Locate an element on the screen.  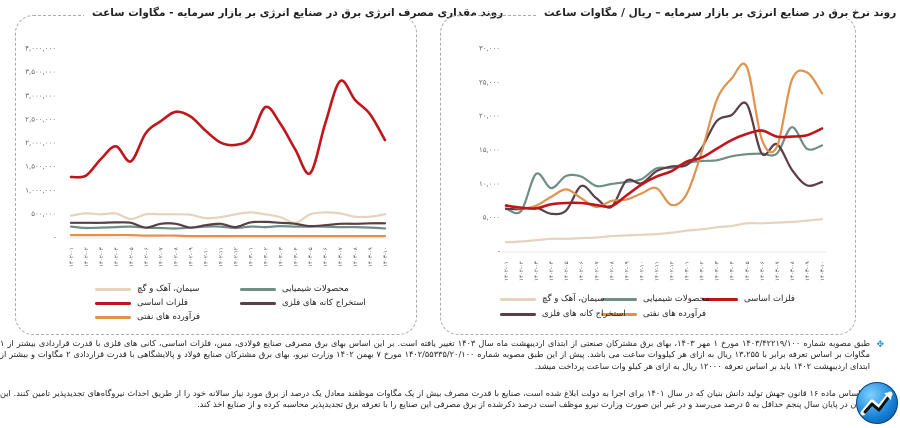
legend-label: فرآورده های نفتی is located at coordinates (675, 314).